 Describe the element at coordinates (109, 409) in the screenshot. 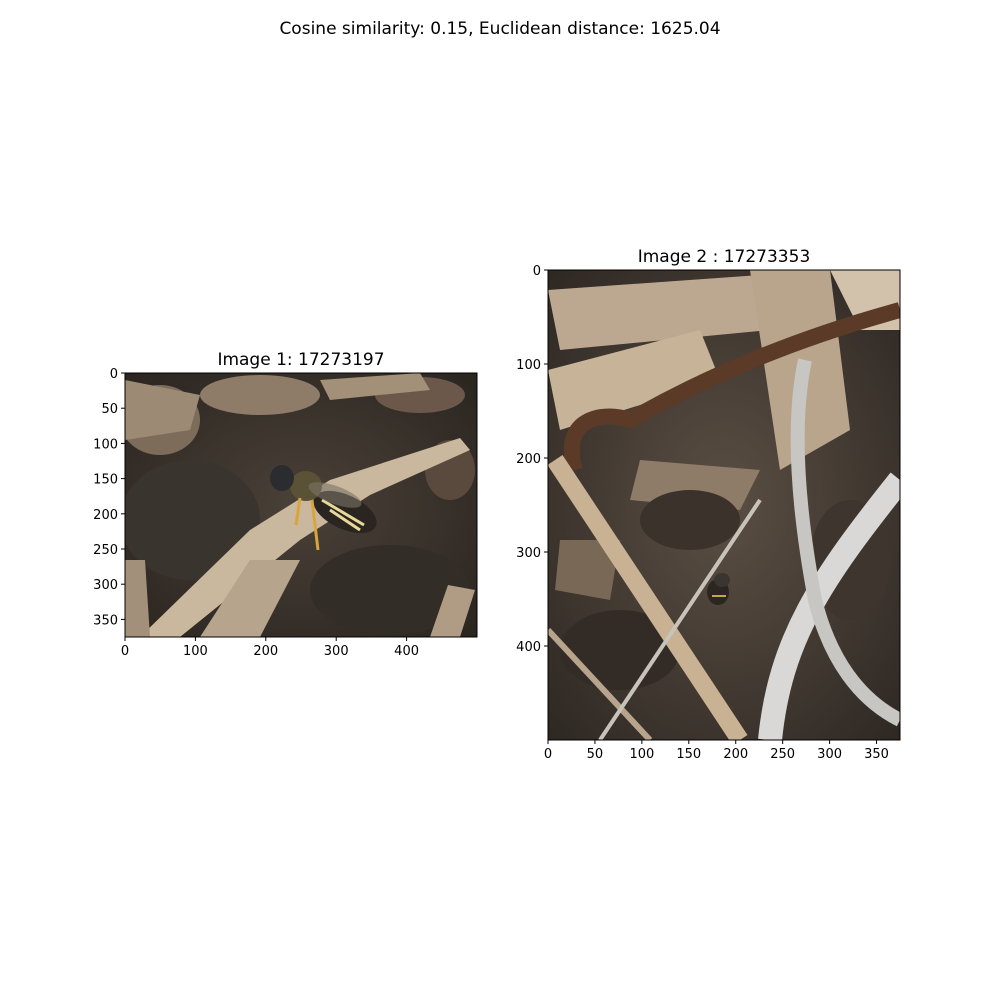

I see `y-tick-label: 50` at that location.